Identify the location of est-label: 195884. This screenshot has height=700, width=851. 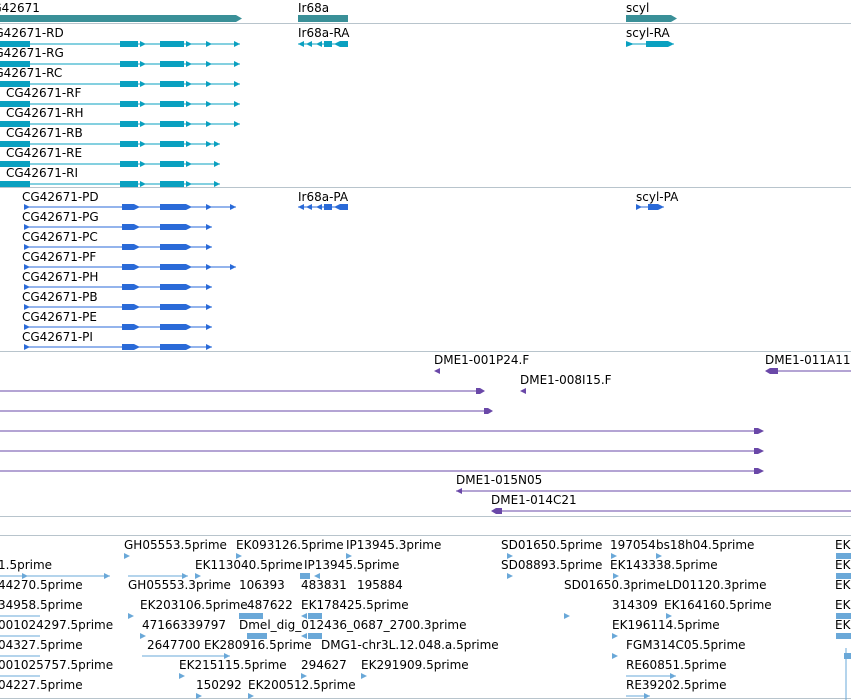
(380, 585).